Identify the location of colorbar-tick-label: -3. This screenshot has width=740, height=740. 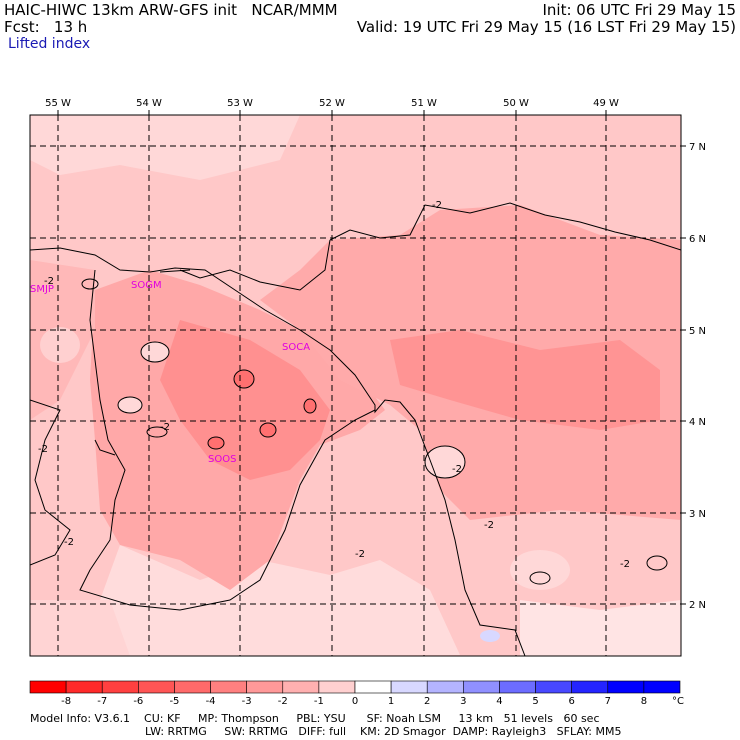
(247, 701).